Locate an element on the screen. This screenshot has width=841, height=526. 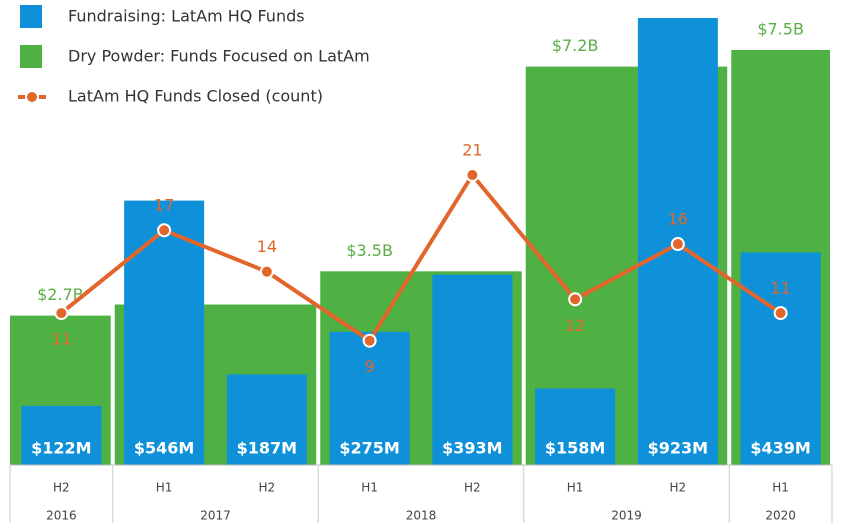
fundraising-label: $275M is located at coordinates (369, 448).